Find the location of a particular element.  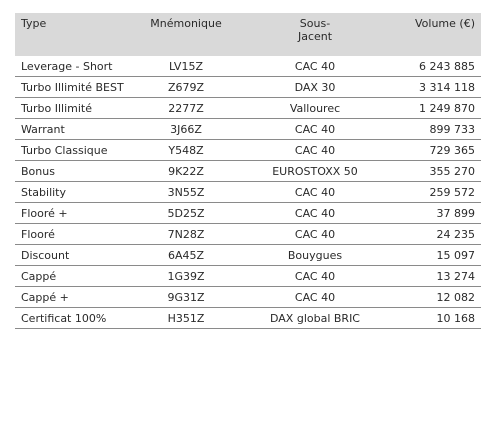

table-row: Discount 6A45Z Bouygues 15 097 is located at coordinates (248, 255).